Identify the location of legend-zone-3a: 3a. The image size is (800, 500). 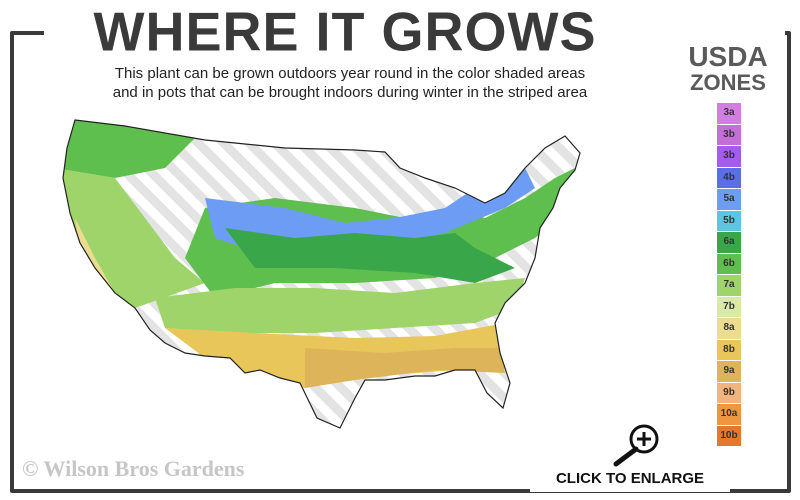
(729, 113).